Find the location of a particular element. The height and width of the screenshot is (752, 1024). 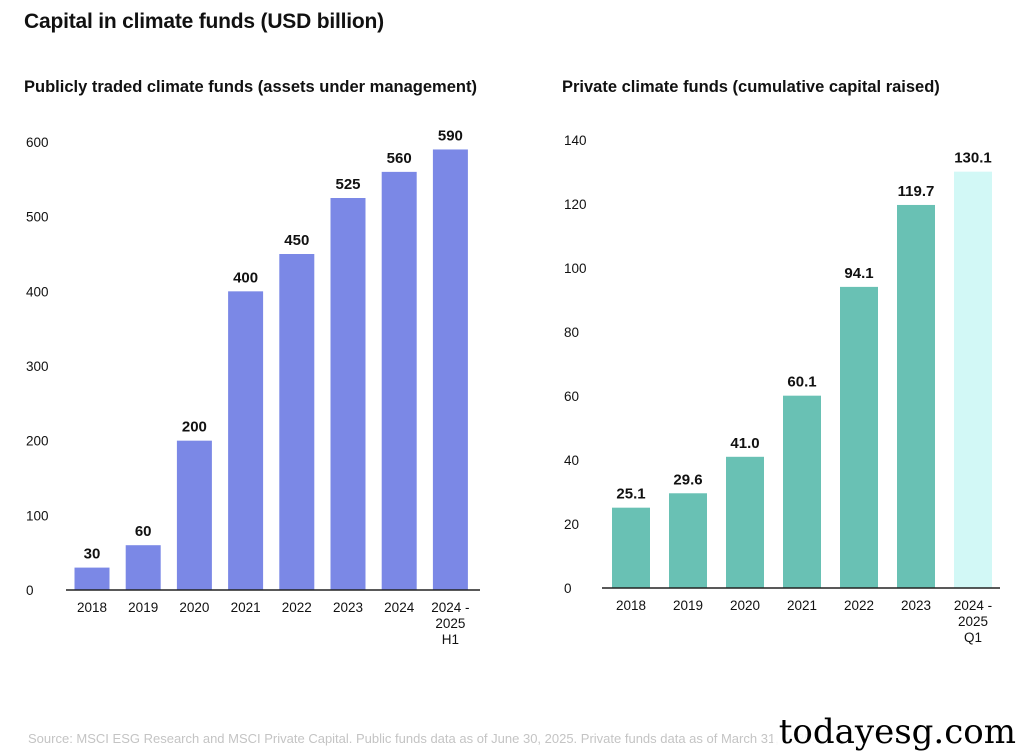

y-tick-label: 40 is located at coordinates (571, 460).